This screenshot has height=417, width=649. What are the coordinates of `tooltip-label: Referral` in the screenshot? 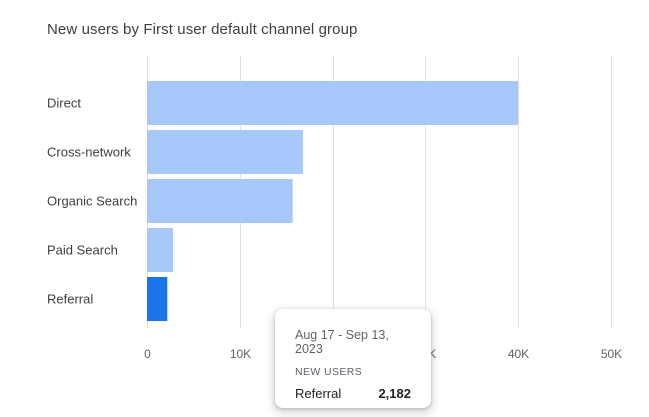 It's located at (318, 393).